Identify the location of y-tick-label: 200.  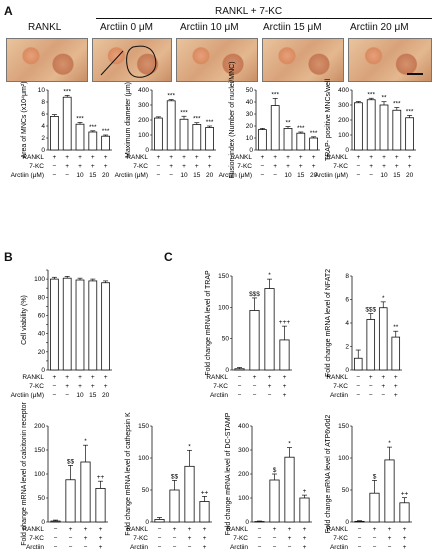
(39, 426).